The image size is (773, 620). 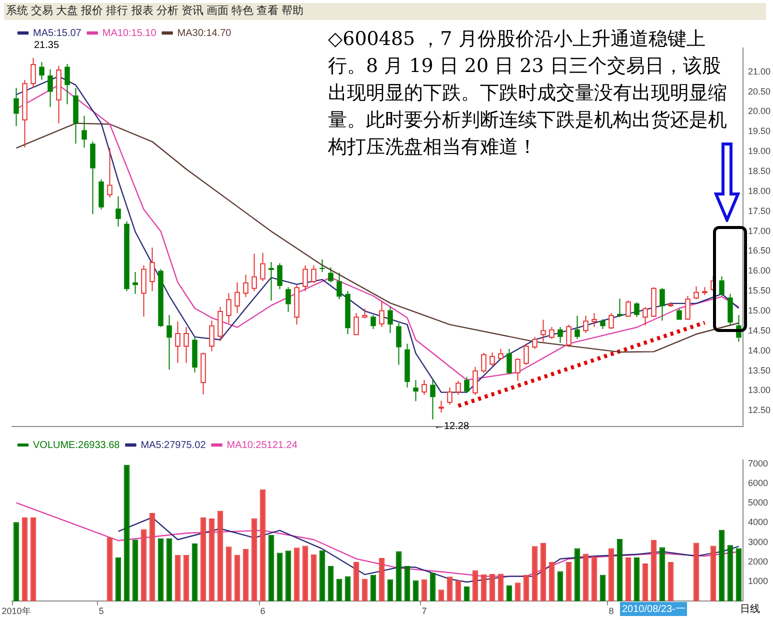 What do you see at coordinates (759, 91) in the screenshot?
I see `y-tick-label: 20.50` at bounding box center [759, 91].